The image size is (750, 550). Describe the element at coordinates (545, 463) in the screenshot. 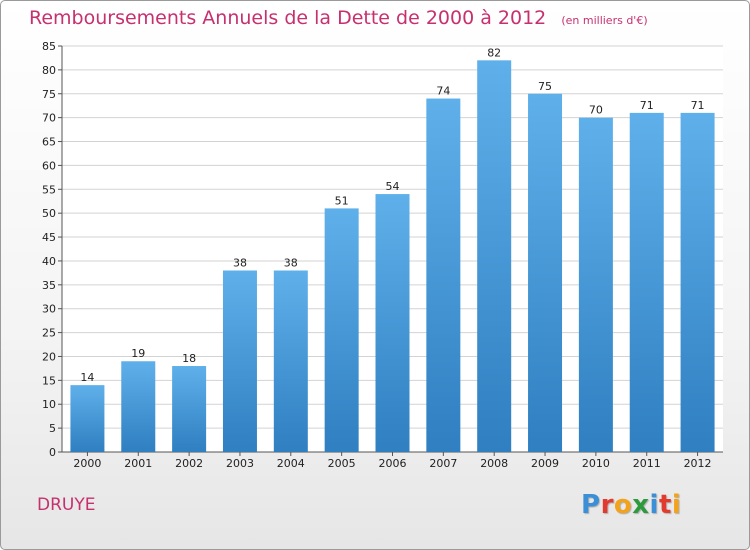

I see `x-tick-label: 2009` at that location.